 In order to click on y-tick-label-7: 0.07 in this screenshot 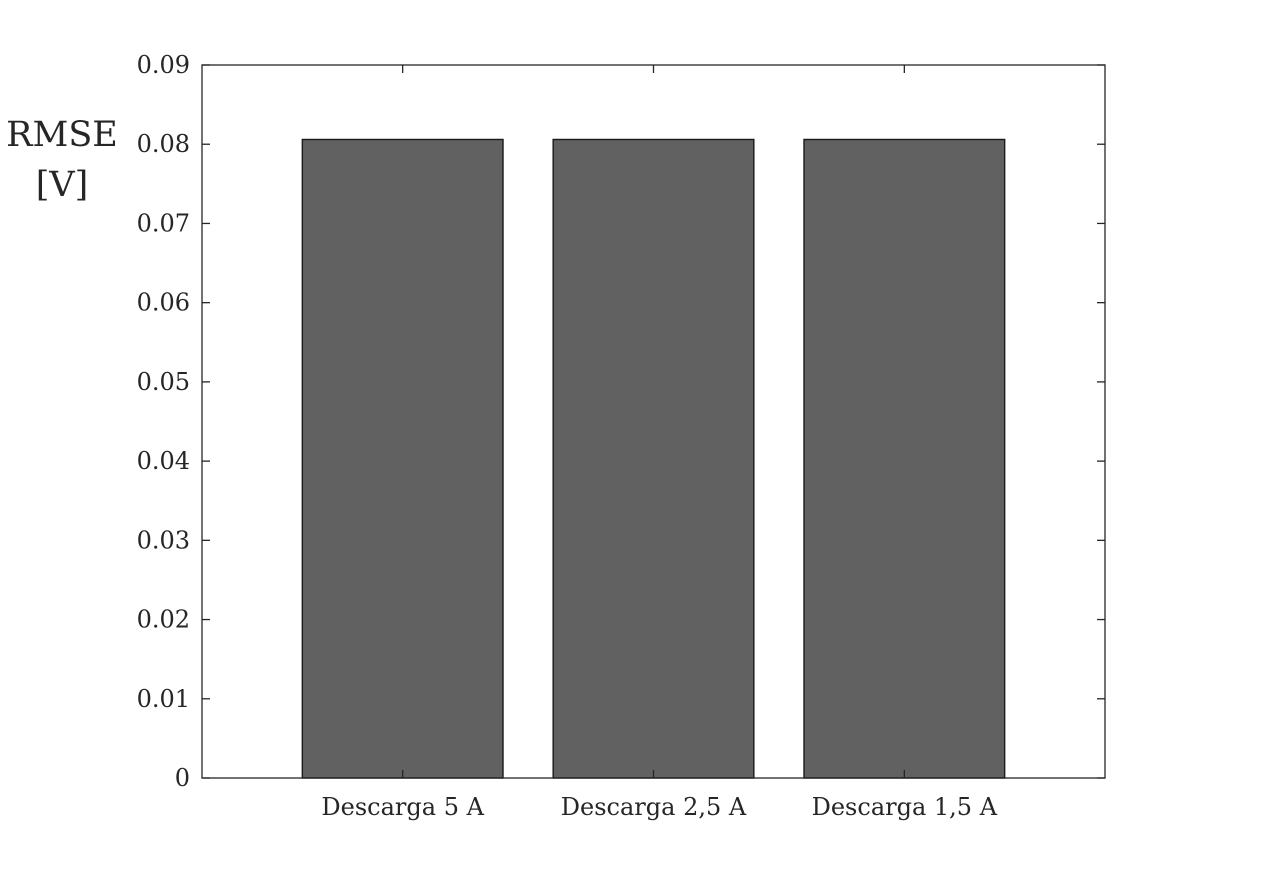, I will do `click(163, 223)`.